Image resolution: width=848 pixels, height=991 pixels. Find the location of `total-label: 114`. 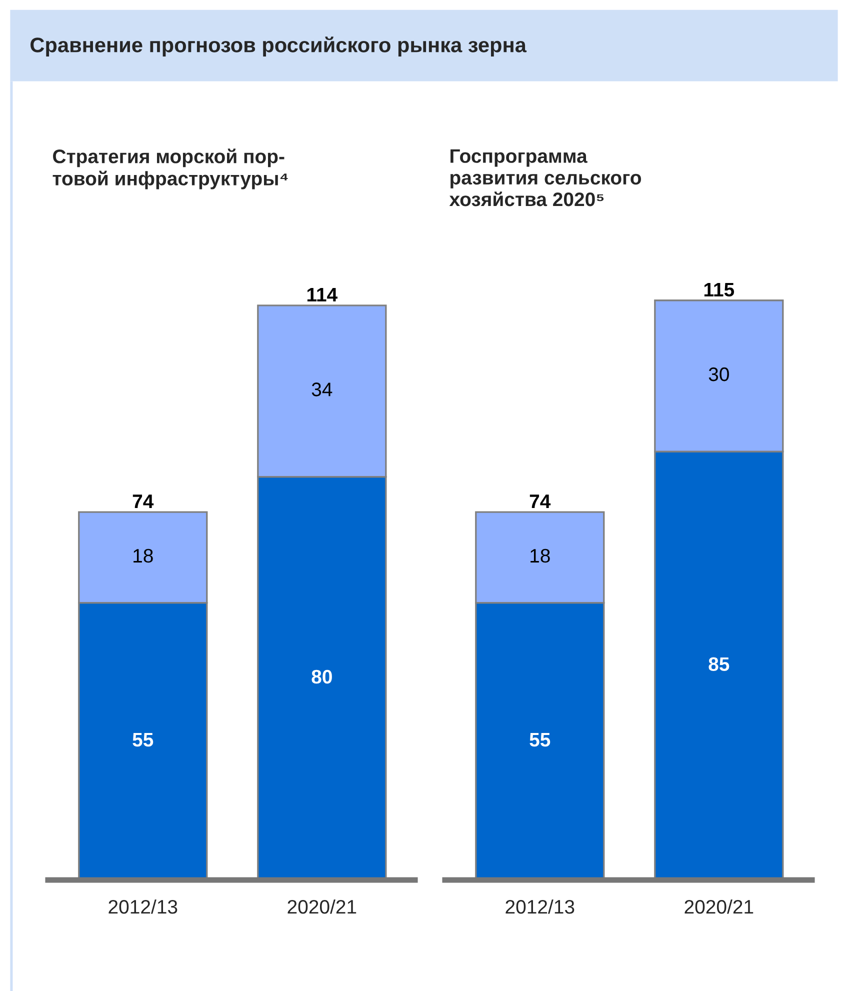

total-label: 114 is located at coordinates (322, 295).